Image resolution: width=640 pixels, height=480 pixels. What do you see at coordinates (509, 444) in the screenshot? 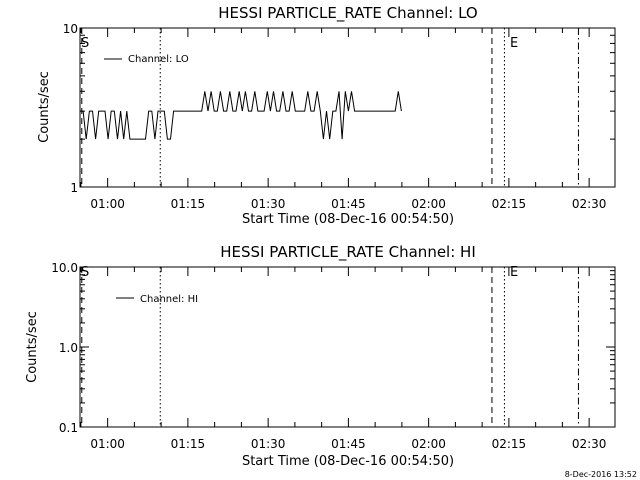
I see `chart2-xtick-label: 02:15` at bounding box center [509, 444].